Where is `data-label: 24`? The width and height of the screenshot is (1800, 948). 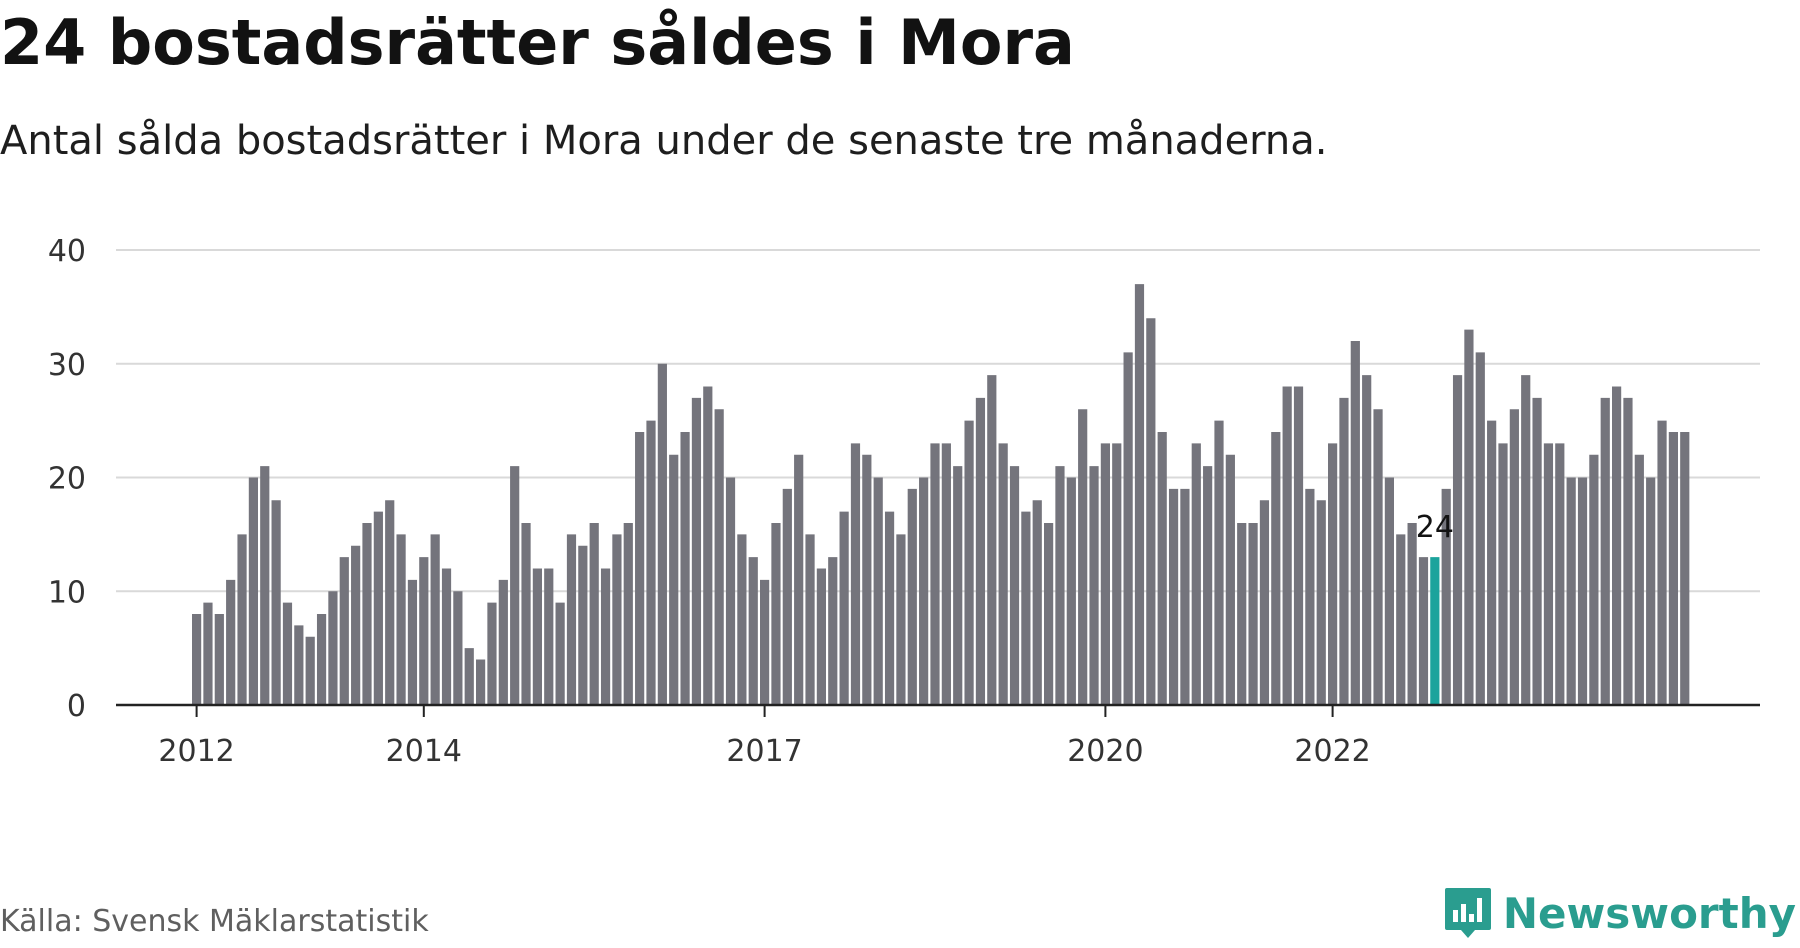
data-label: 24 is located at coordinates (1435, 527).